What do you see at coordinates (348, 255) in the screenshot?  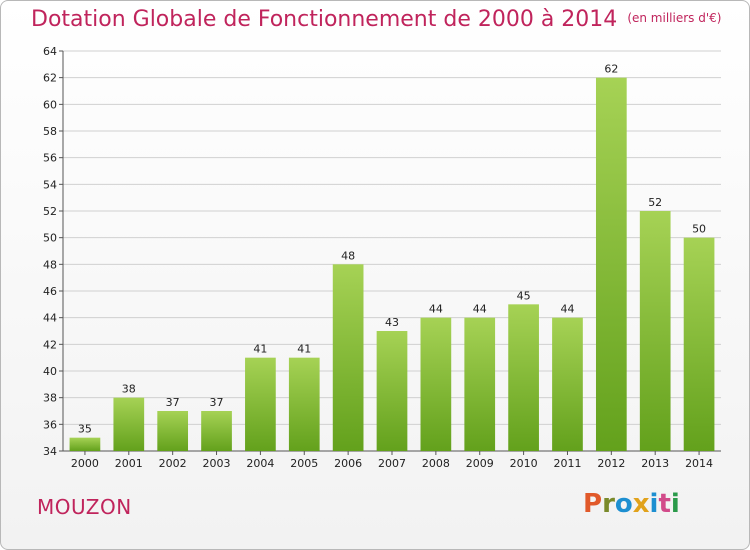 I see `data-label-2006: 48` at bounding box center [348, 255].